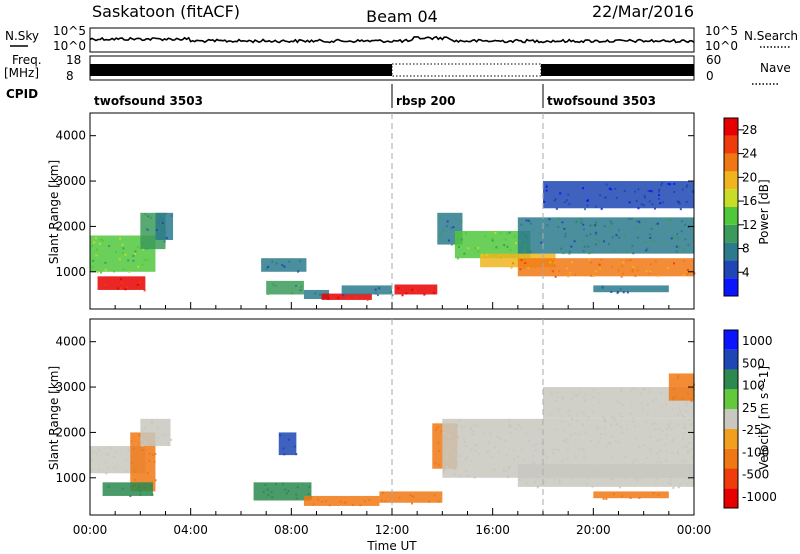 The width and height of the screenshot is (800, 554). What do you see at coordinates (771, 36) in the screenshot?
I see `nsearch-label: N.Search` at bounding box center [771, 36].